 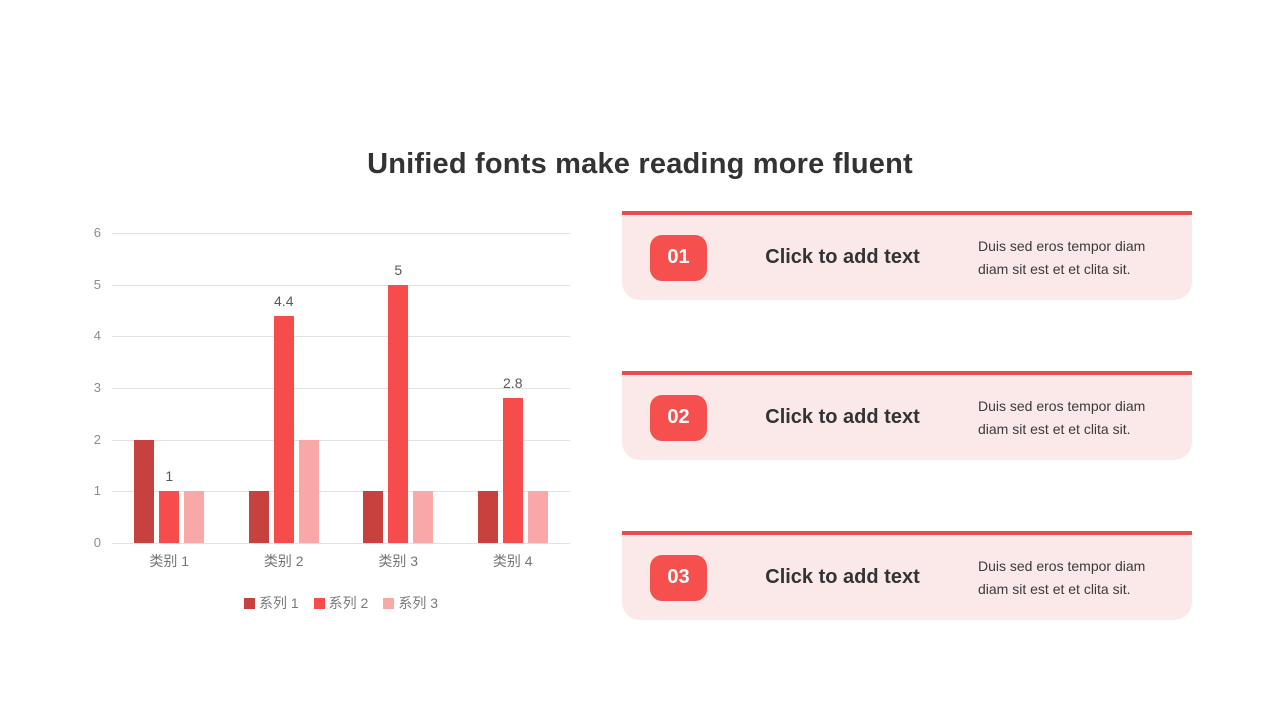 I want to click on x-axis-category-label: 类别 4, so click(x=512, y=561).